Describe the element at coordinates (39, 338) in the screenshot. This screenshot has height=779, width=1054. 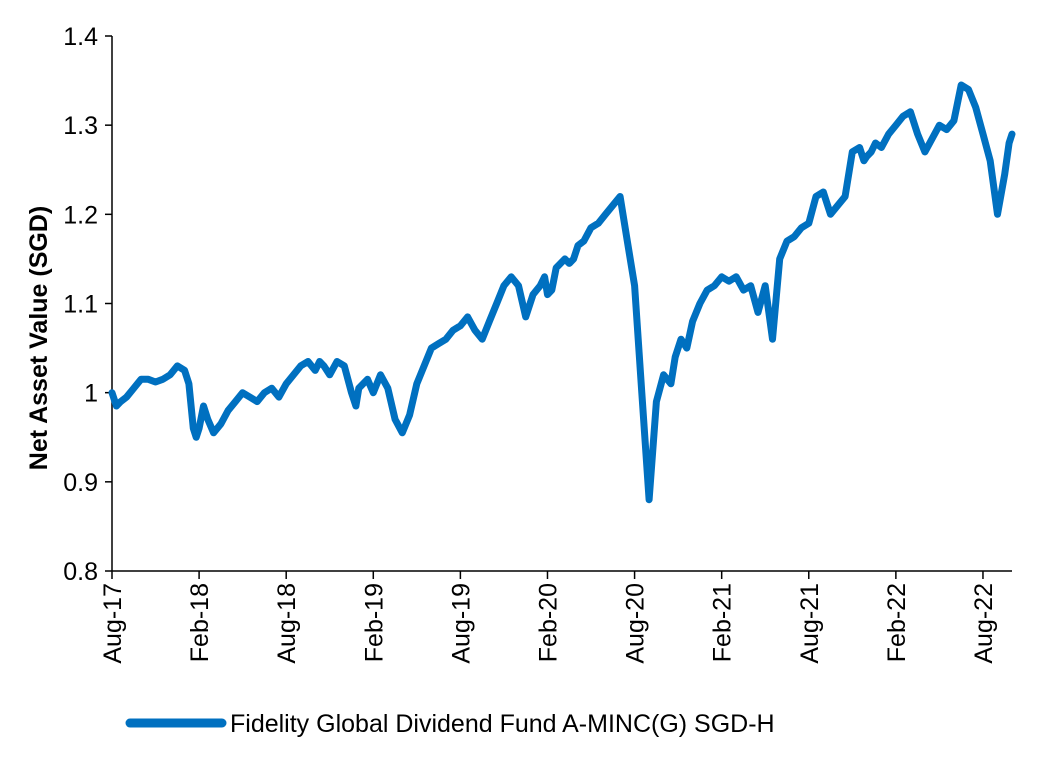
I see `y-axis-title: Net Asset Value (SGD)` at that location.